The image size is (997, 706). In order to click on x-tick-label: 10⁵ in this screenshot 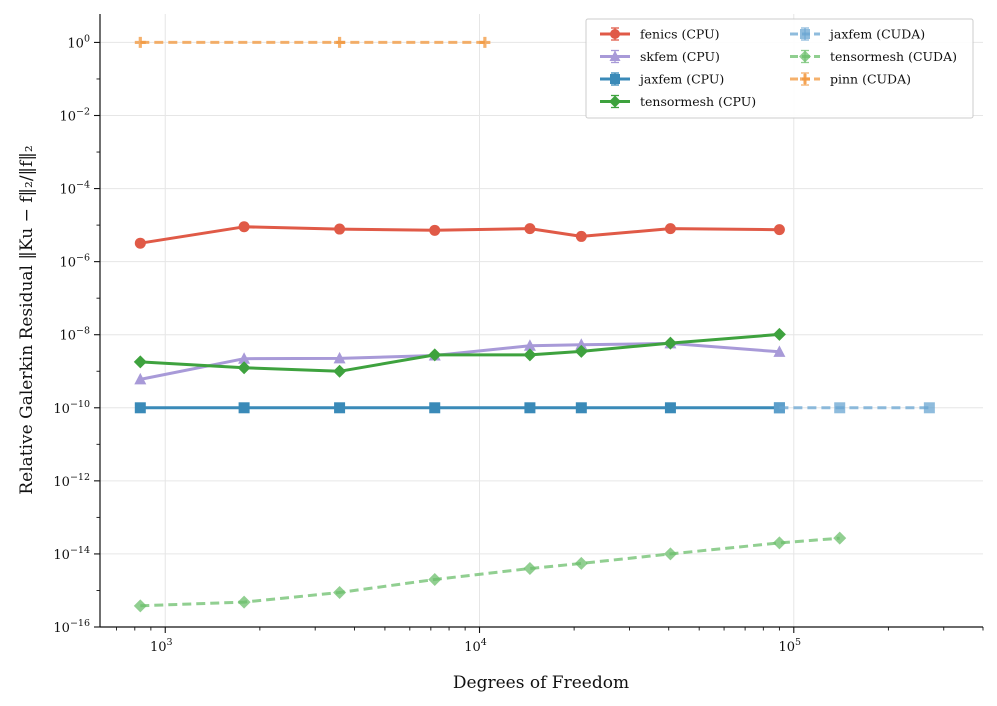, I will do `click(789, 646)`.